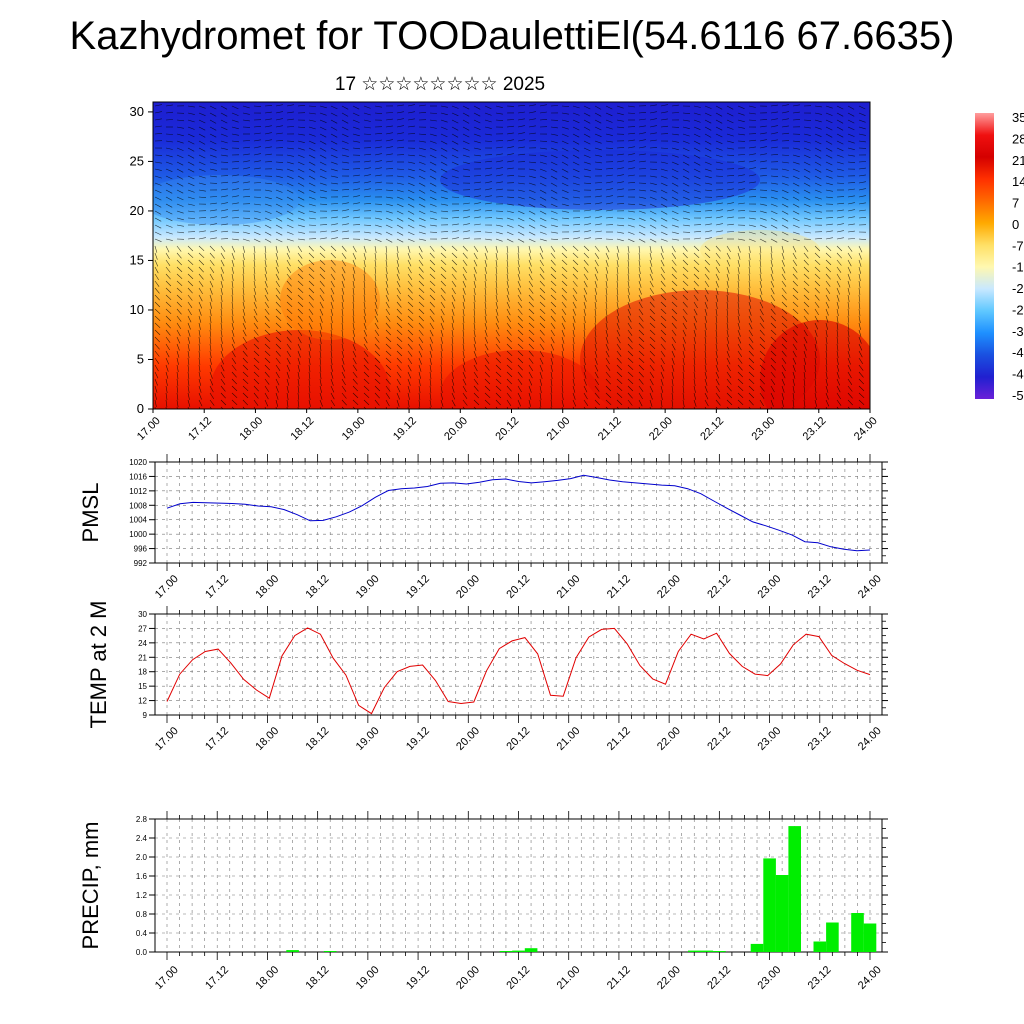 The image size is (1024, 1024). Describe the element at coordinates (569, 739) in the screenshot. I see `x-tick-label: 21.00` at that location.